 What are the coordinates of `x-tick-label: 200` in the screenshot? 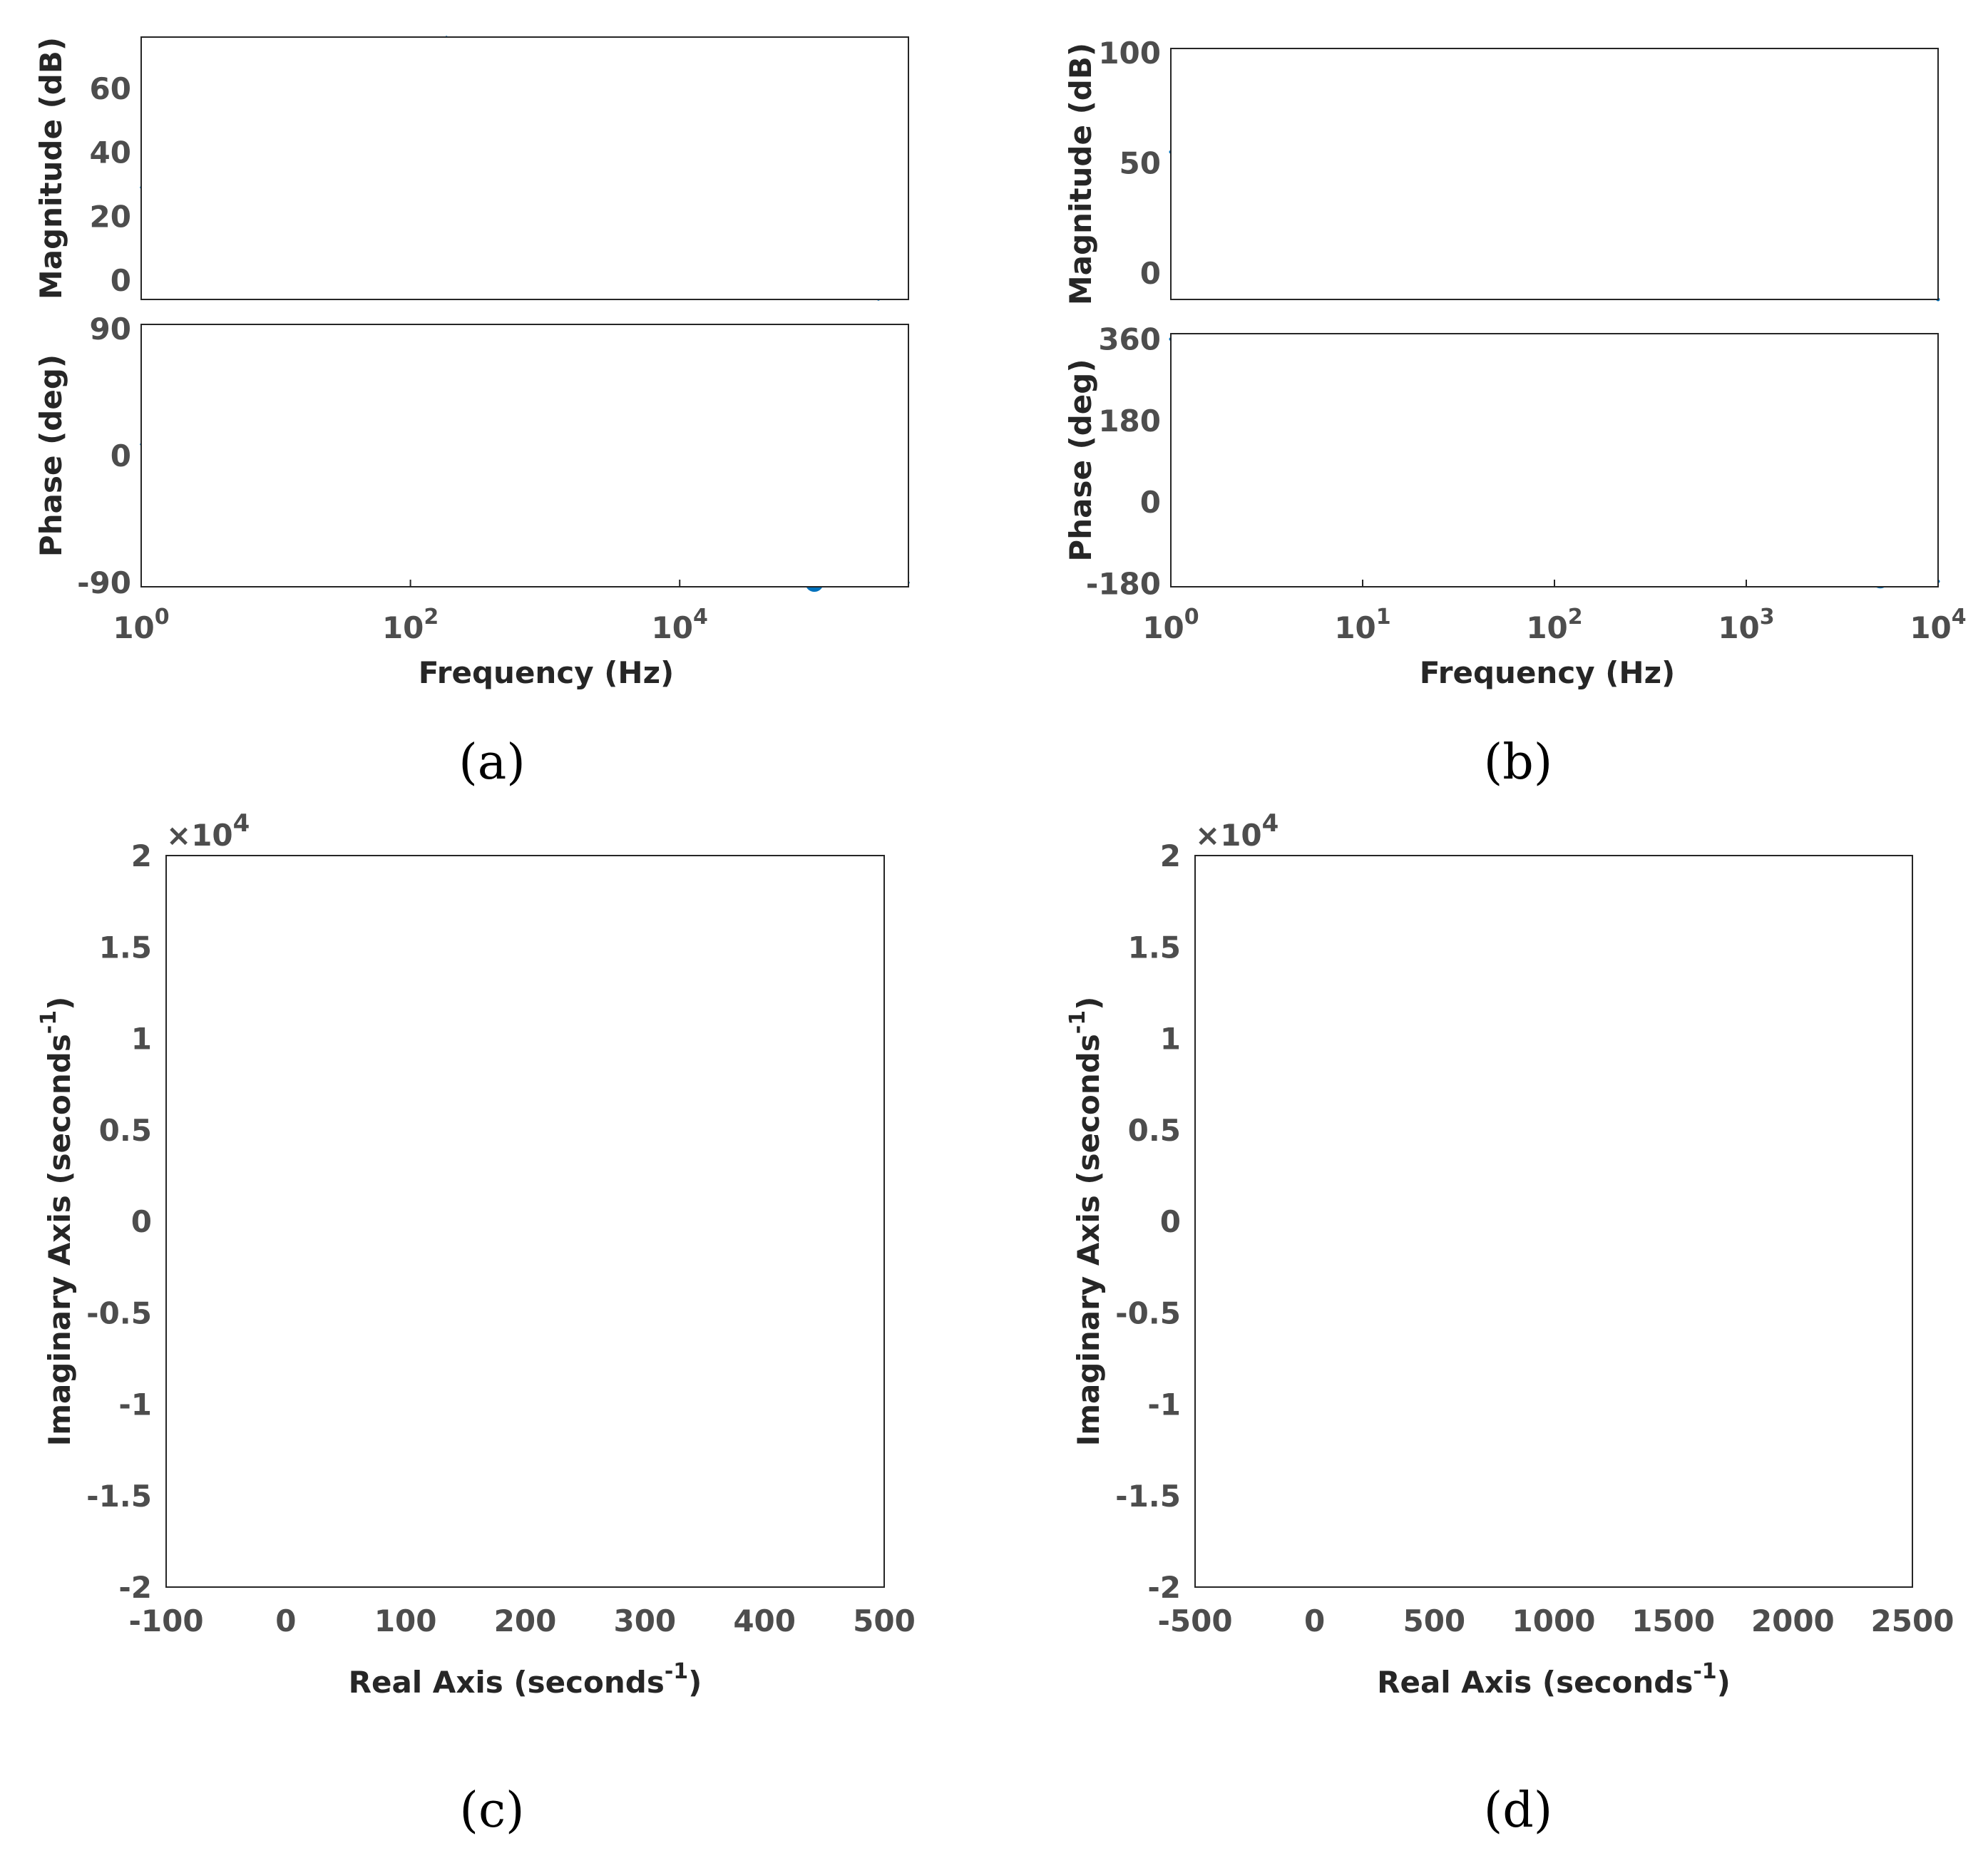 It's located at (525, 1620).